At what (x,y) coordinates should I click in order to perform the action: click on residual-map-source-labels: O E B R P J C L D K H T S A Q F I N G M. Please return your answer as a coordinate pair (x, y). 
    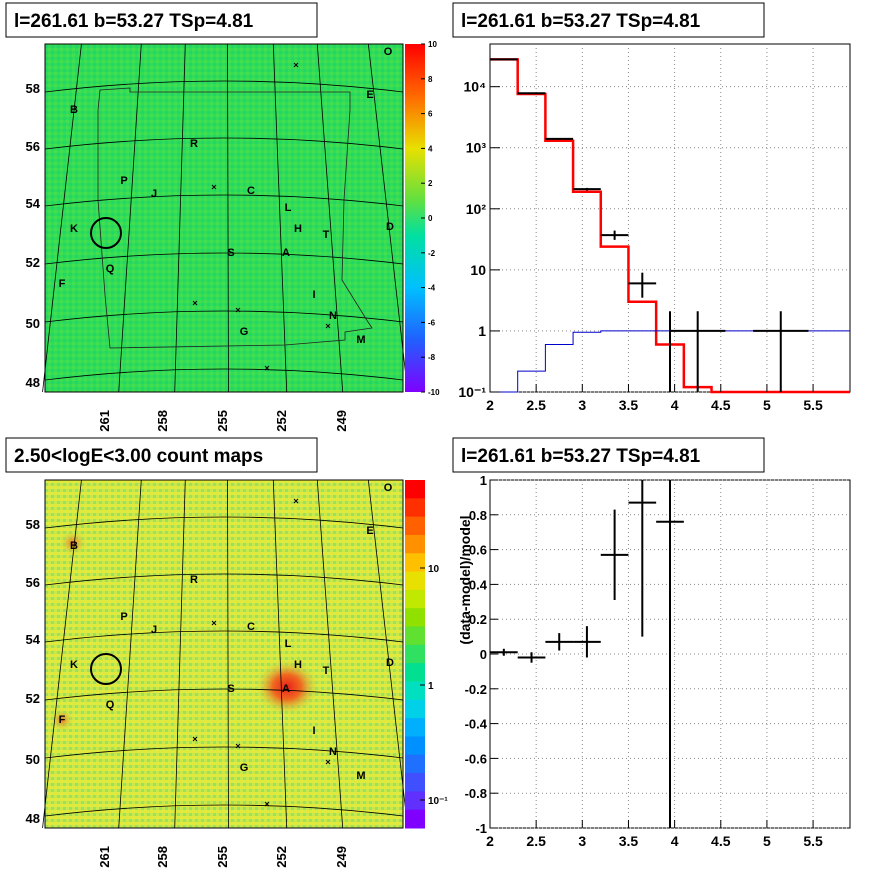
    Looking at the image, I should click on (226, 196).